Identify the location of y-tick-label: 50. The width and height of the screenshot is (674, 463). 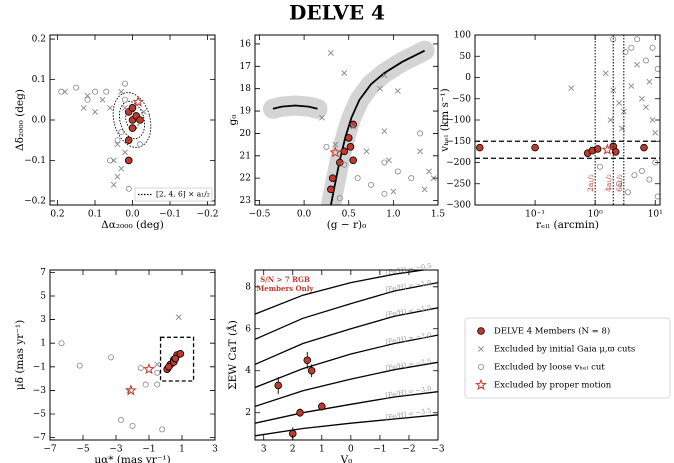
(466, 57).